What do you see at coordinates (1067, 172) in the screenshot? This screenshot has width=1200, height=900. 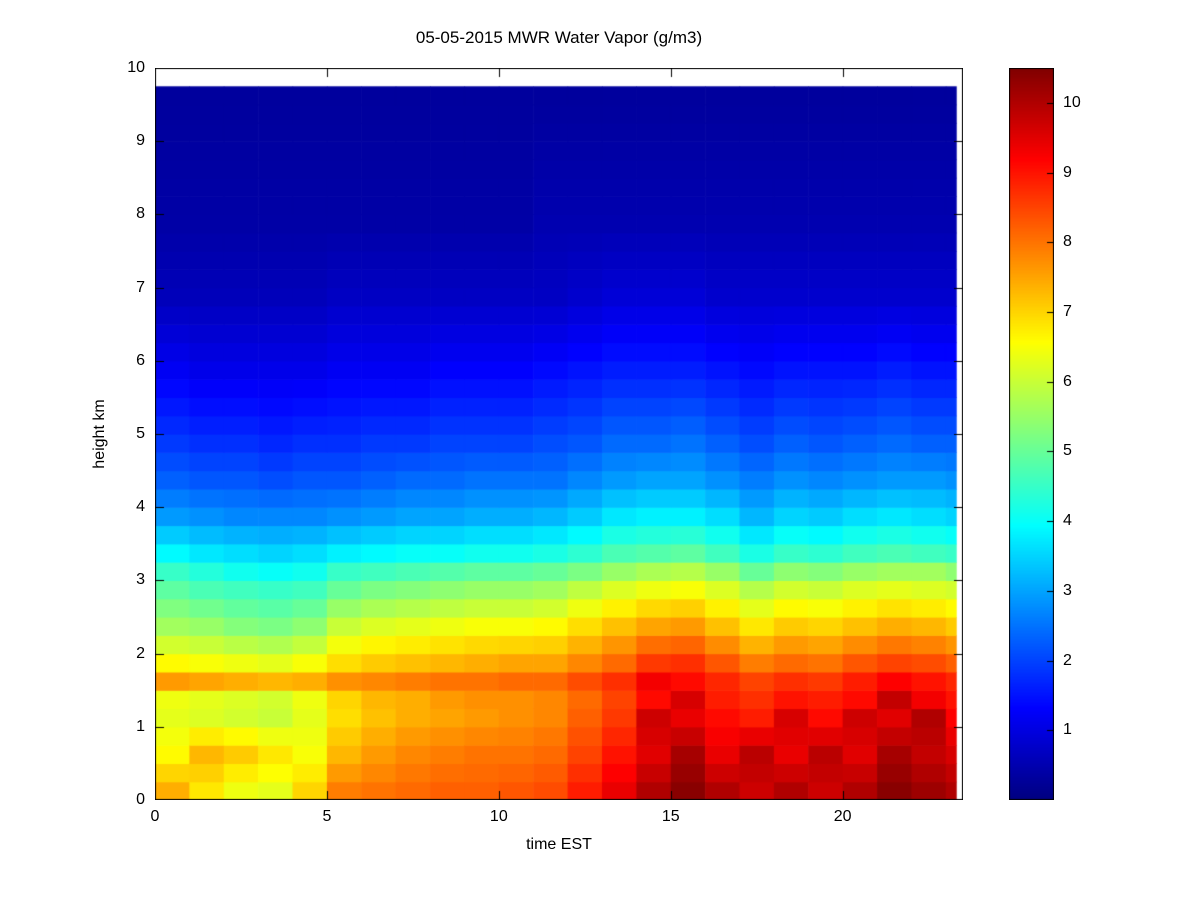 I see `colorbar-tick-label: 9` at bounding box center [1067, 172].